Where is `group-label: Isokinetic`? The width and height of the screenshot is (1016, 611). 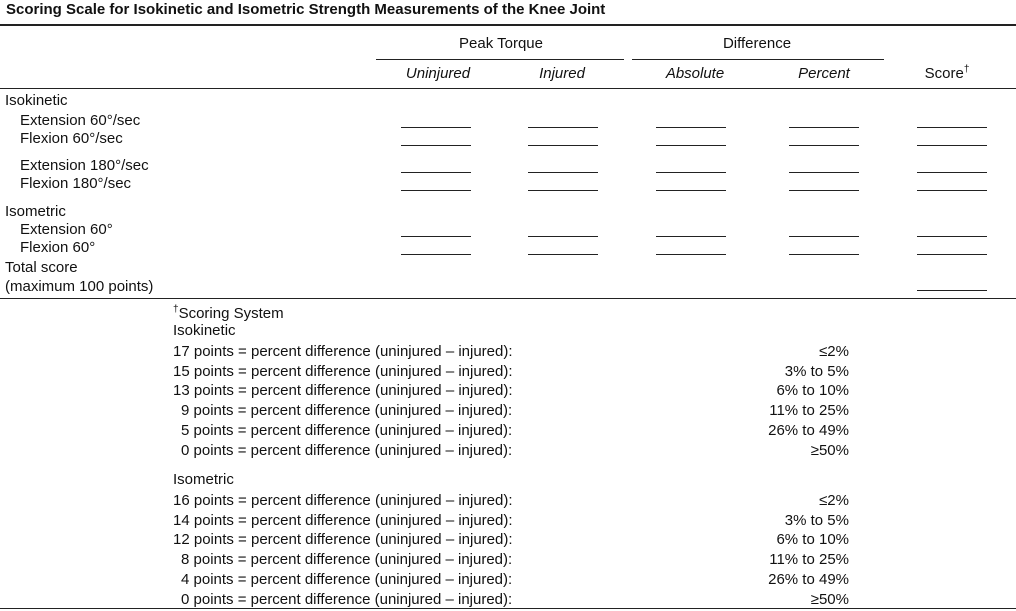 group-label: Isokinetic is located at coordinates (36, 100).